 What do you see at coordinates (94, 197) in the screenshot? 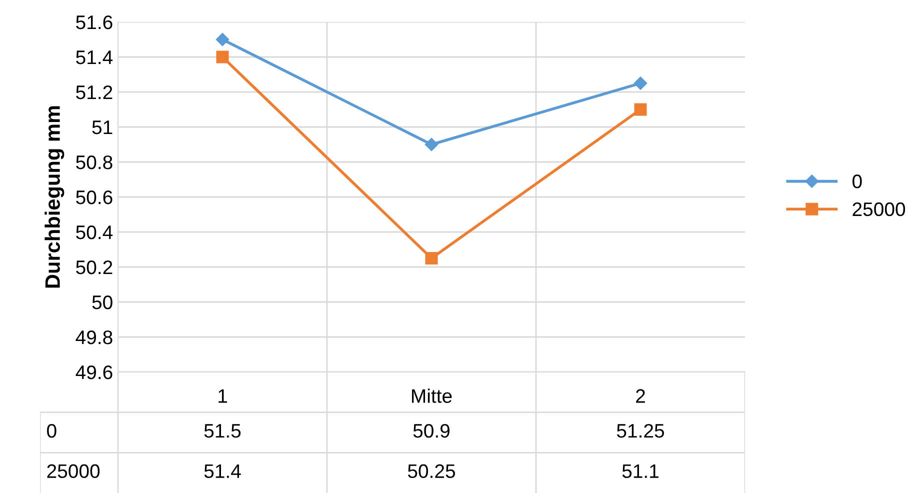
I see `y-tick-label: 50.6` at bounding box center [94, 197].